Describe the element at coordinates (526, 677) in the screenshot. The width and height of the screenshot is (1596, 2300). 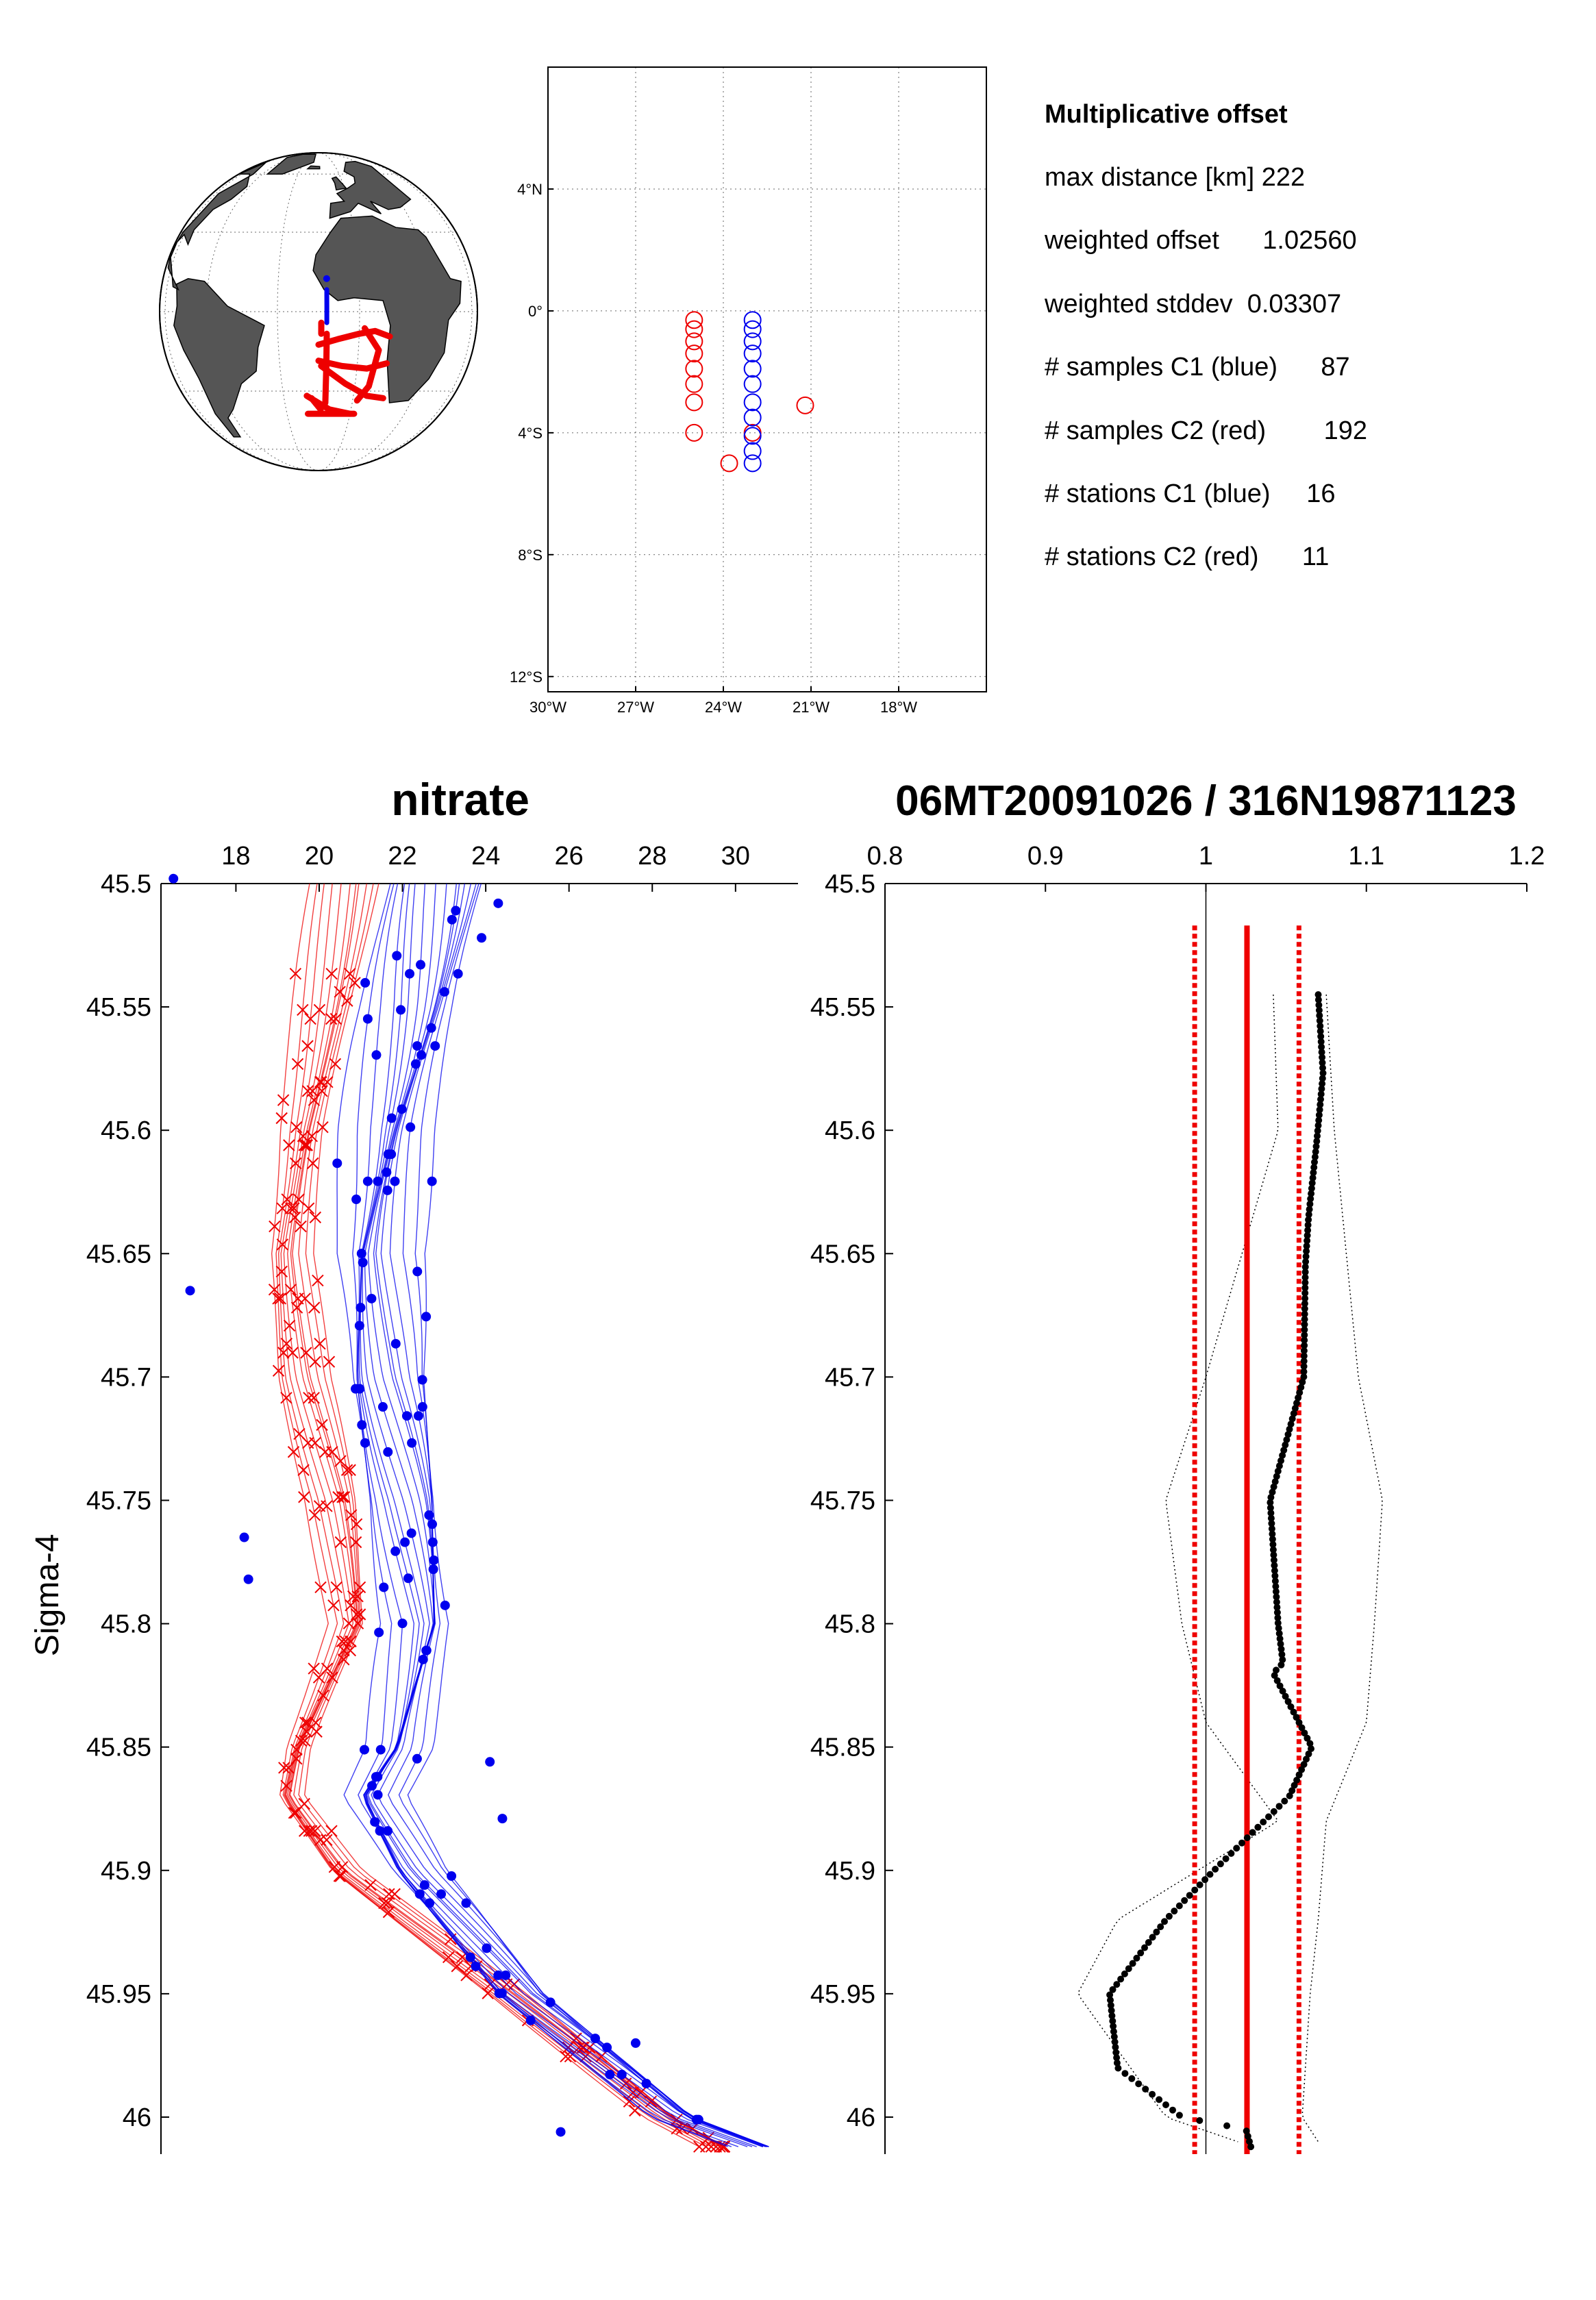
I see `map-ytick-label: 12°S` at that location.